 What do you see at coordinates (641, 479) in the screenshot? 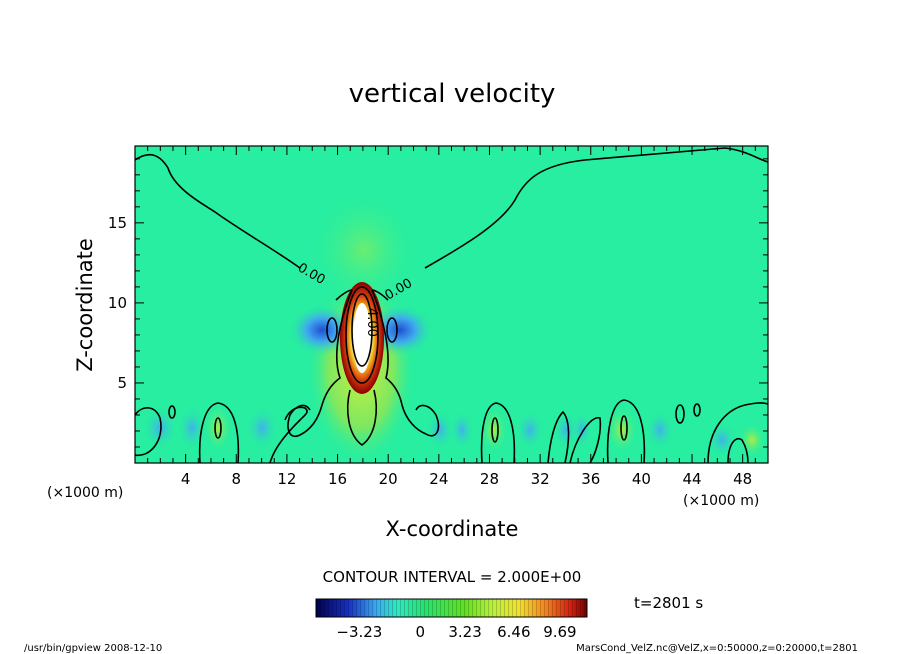
I see `x-tick-label-9: 40` at bounding box center [641, 479].